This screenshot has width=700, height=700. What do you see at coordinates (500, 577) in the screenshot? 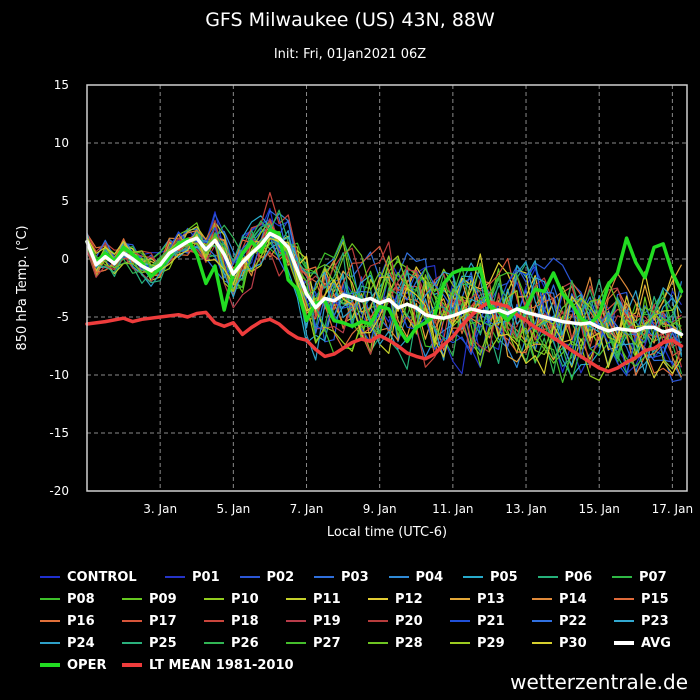
I see `legend-item: P05` at bounding box center [500, 577].